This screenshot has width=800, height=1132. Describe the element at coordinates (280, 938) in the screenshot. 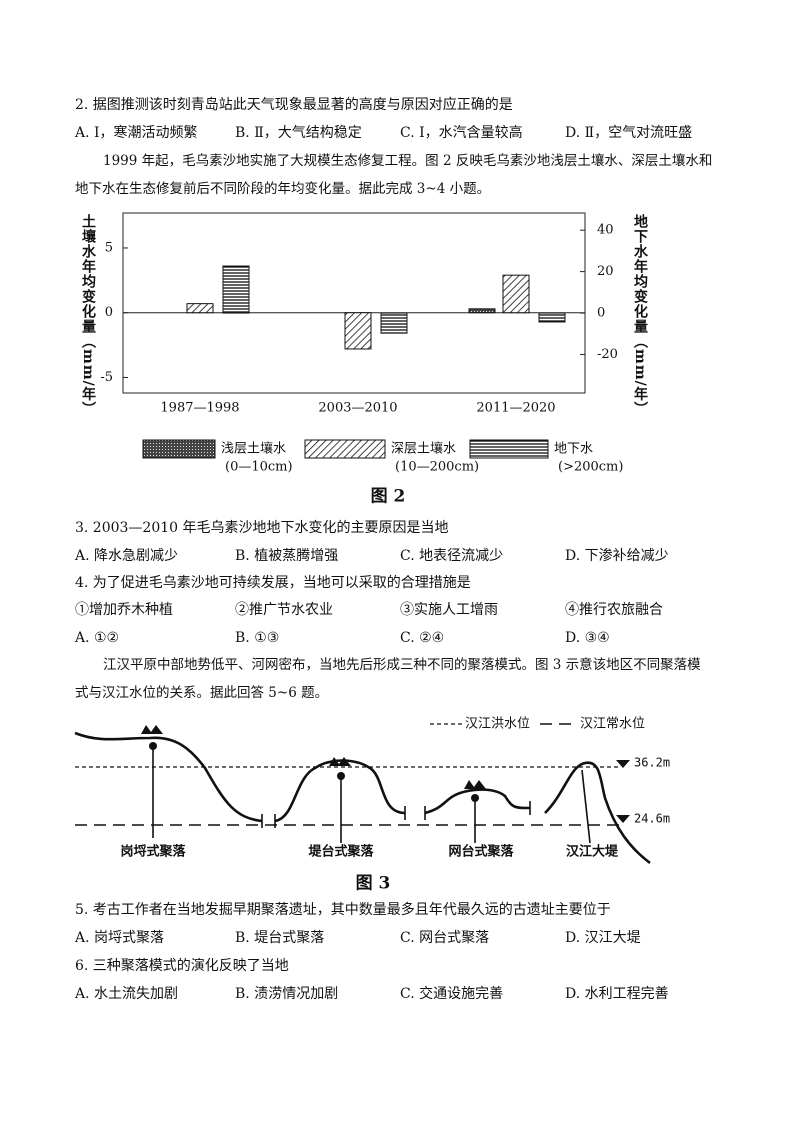

I see `option: B. 堤台式聚落` at that location.